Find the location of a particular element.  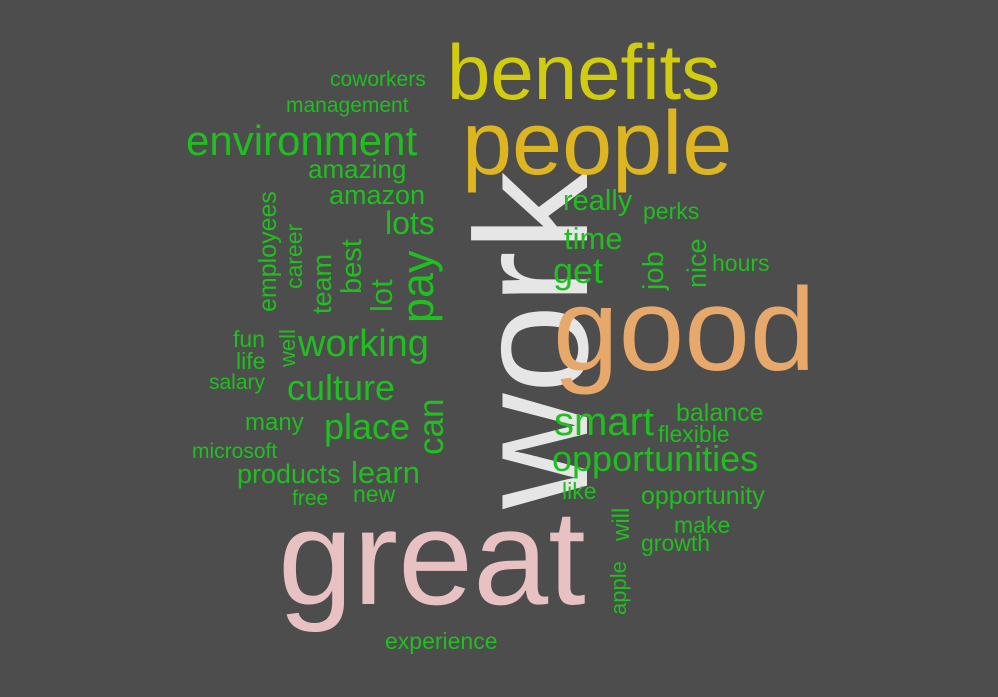

word-environment: environment is located at coordinates (302, 140).